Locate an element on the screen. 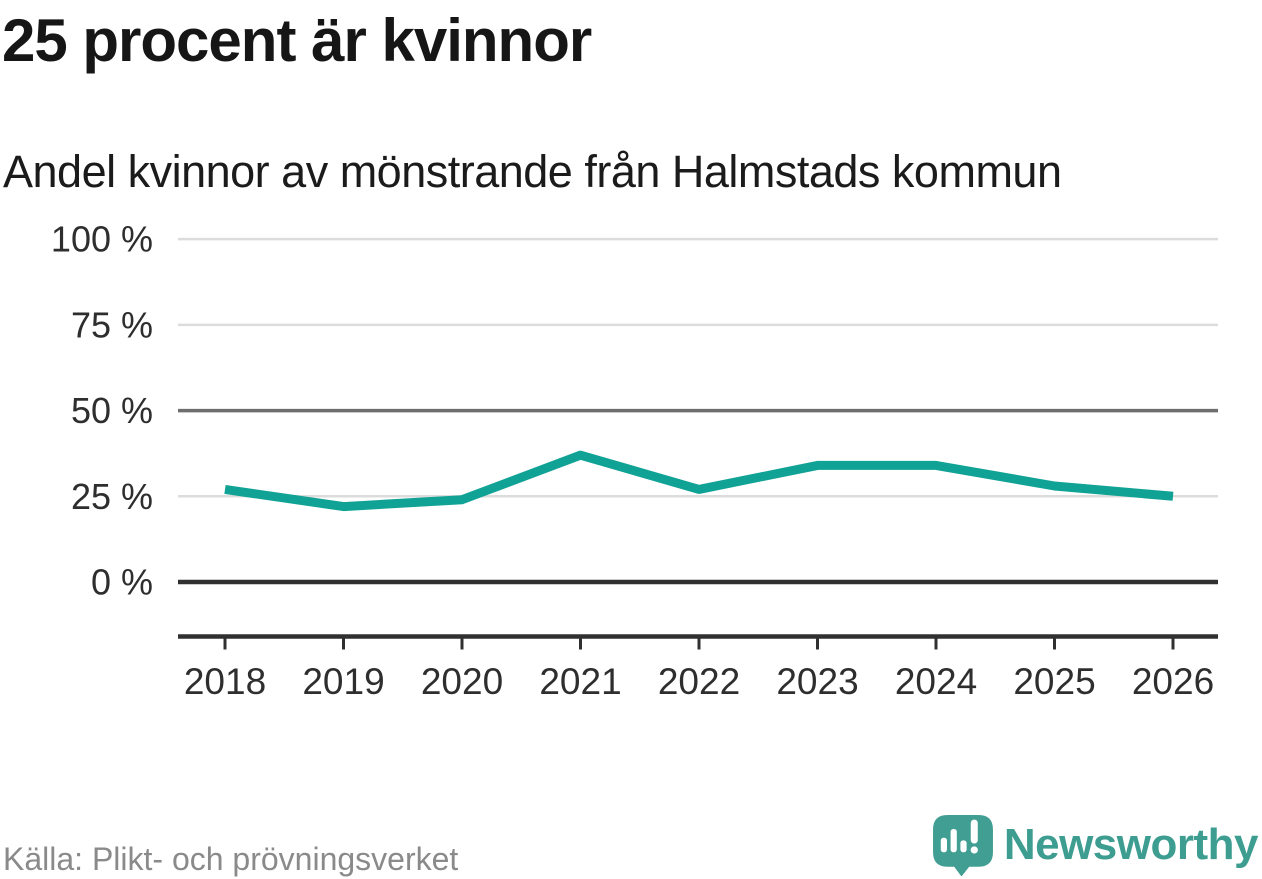 The image size is (1262, 879). source-note: Källa: Plikt- och prövningsverket is located at coordinates (231, 859).